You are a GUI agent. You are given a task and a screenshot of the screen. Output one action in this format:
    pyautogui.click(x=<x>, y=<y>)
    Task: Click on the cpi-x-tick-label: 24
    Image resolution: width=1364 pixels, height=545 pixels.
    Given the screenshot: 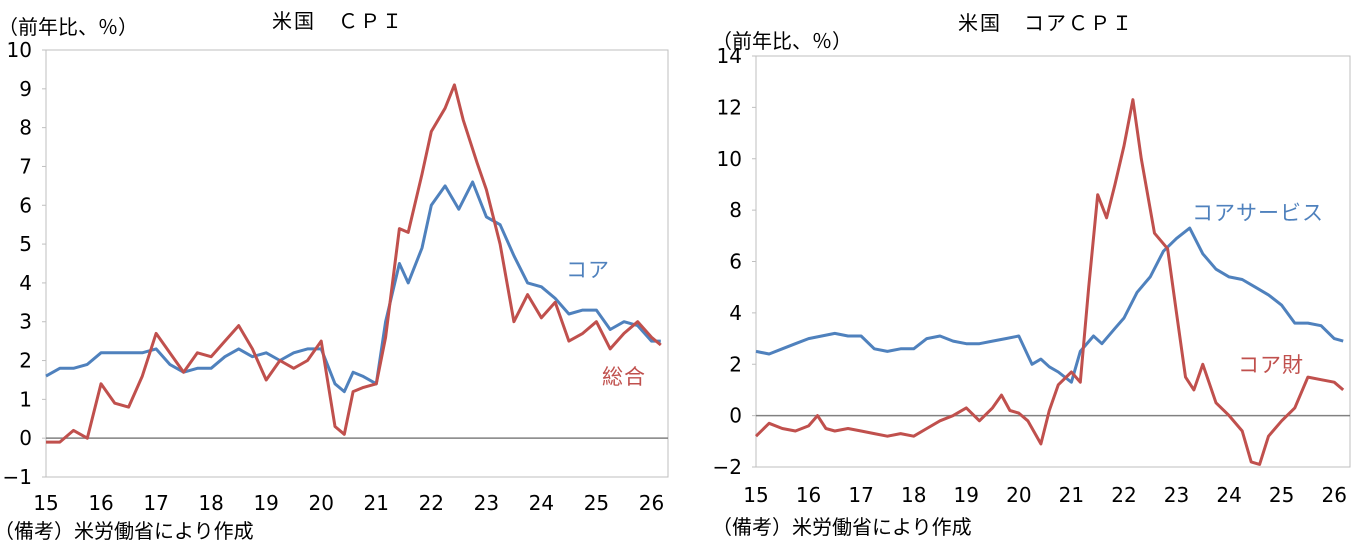 What is the action you would take?
    pyautogui.click(x=541, y=503)
    